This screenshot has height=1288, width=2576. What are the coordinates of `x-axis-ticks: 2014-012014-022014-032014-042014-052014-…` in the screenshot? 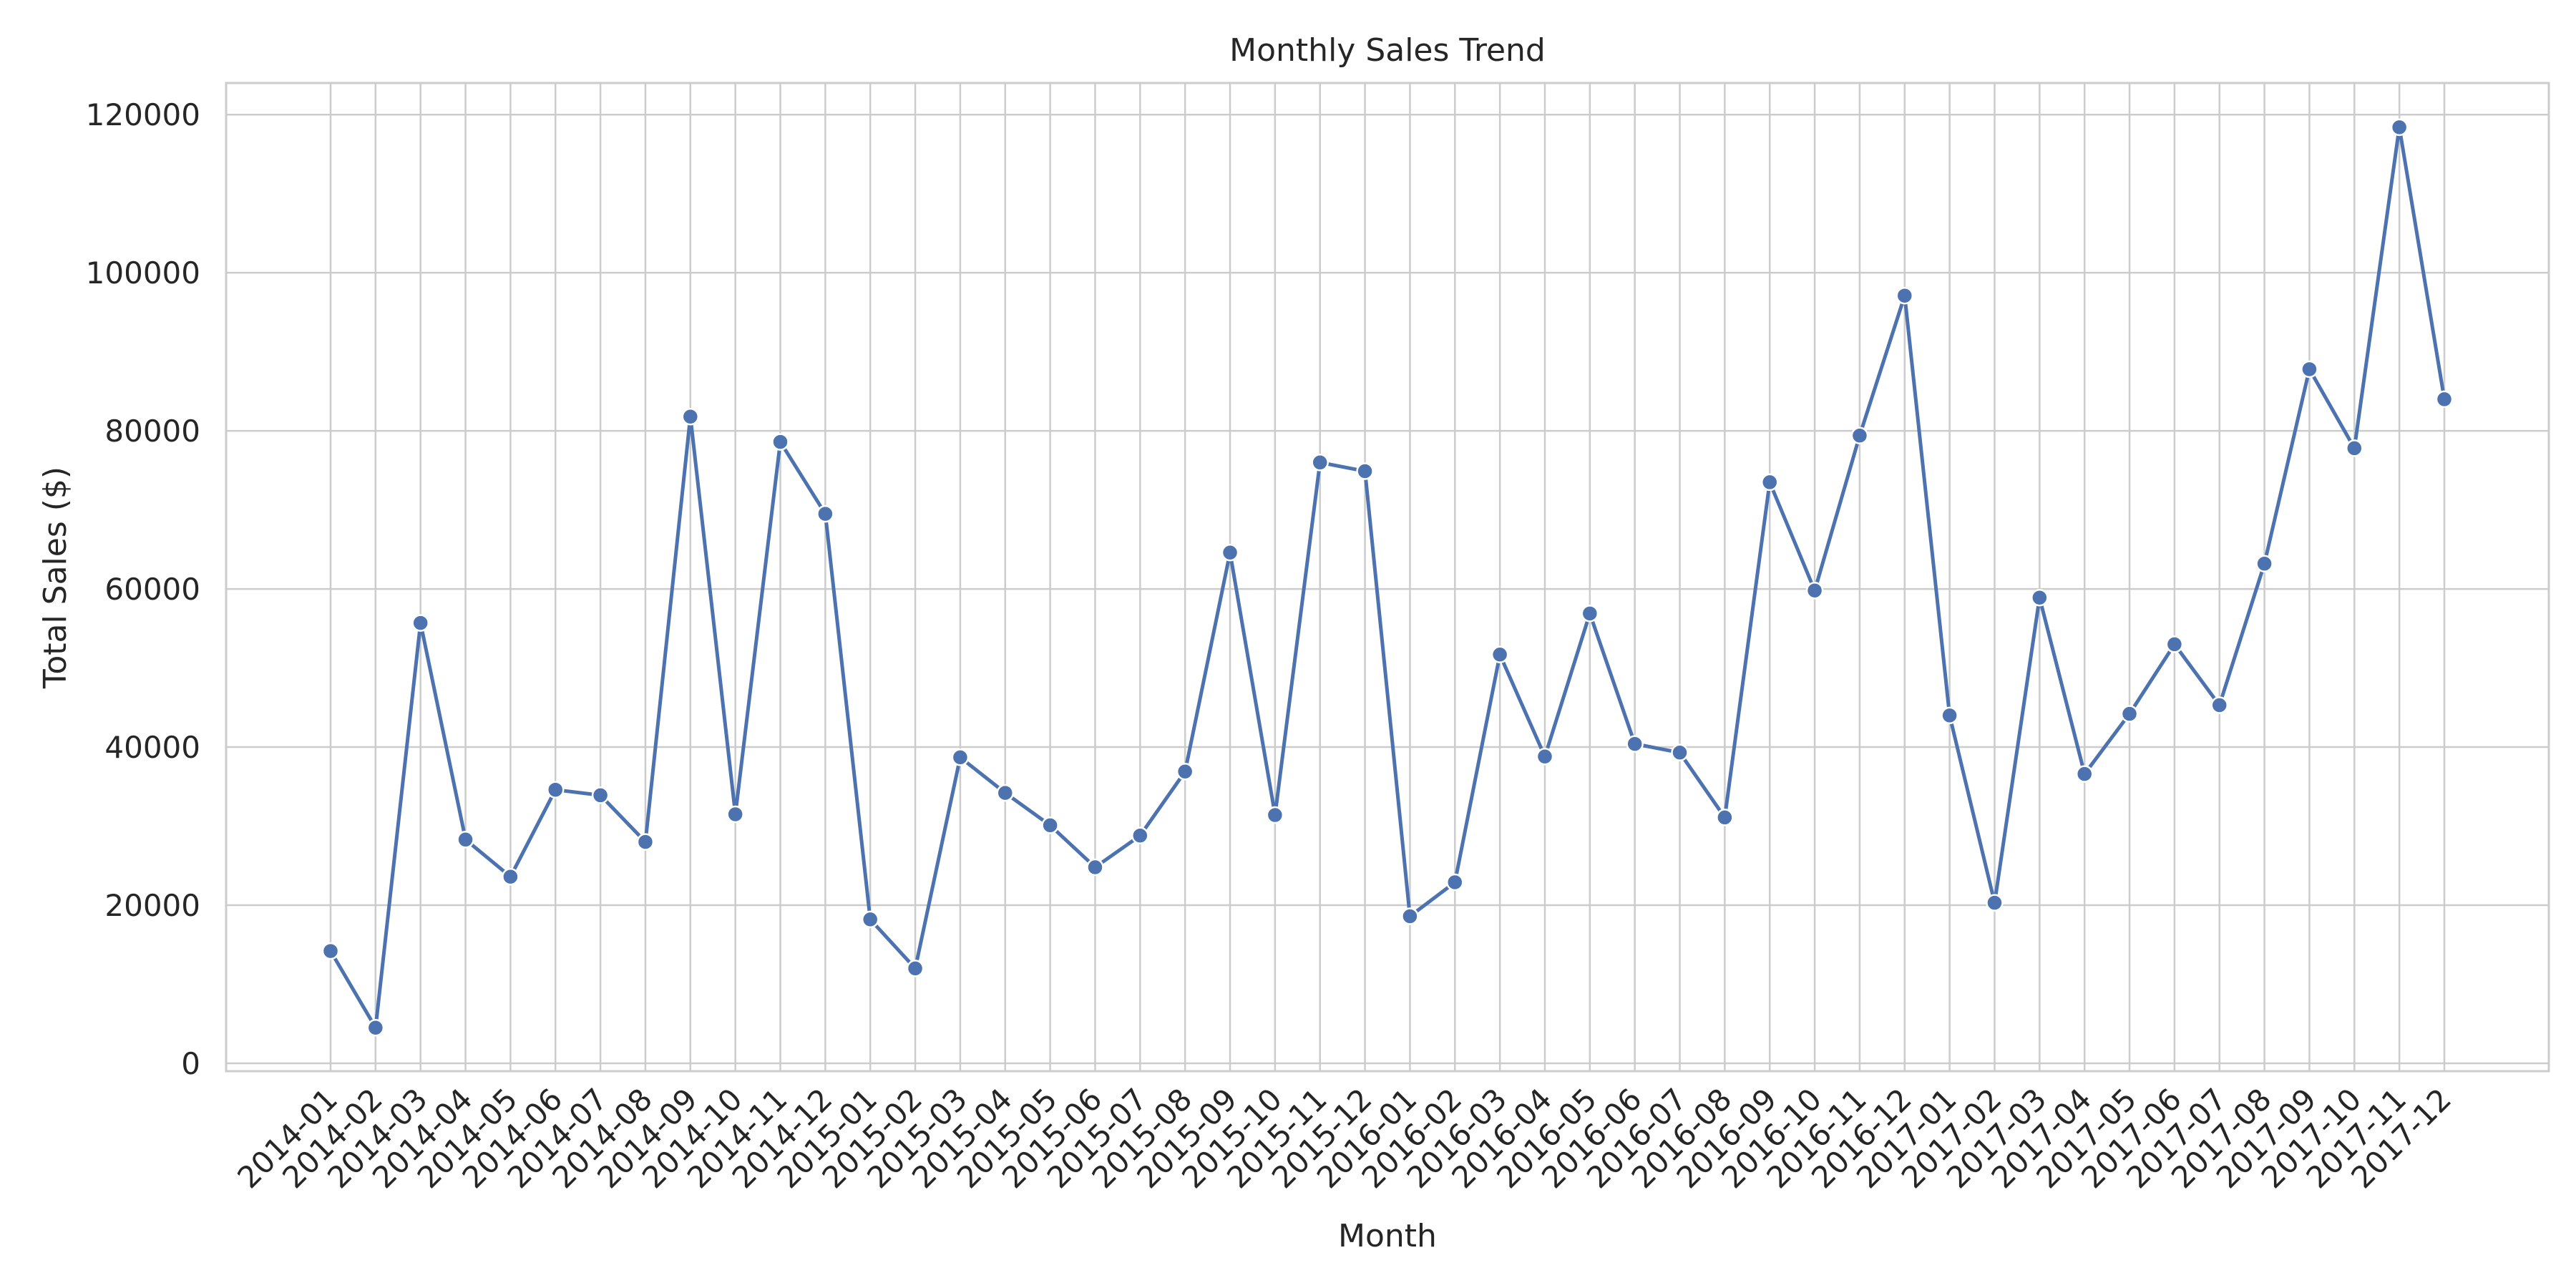 It's located at (1344, 1138).